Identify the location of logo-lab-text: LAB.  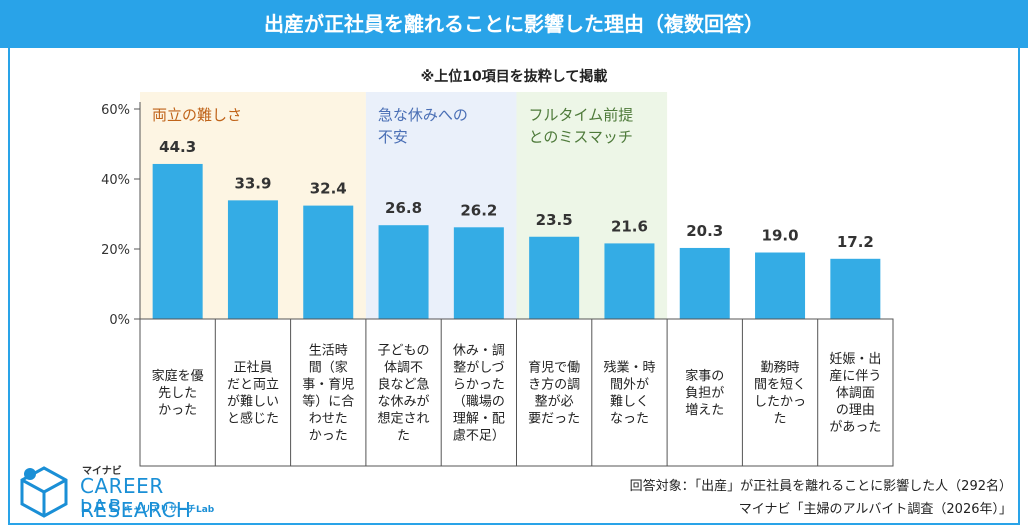
(102, 506).